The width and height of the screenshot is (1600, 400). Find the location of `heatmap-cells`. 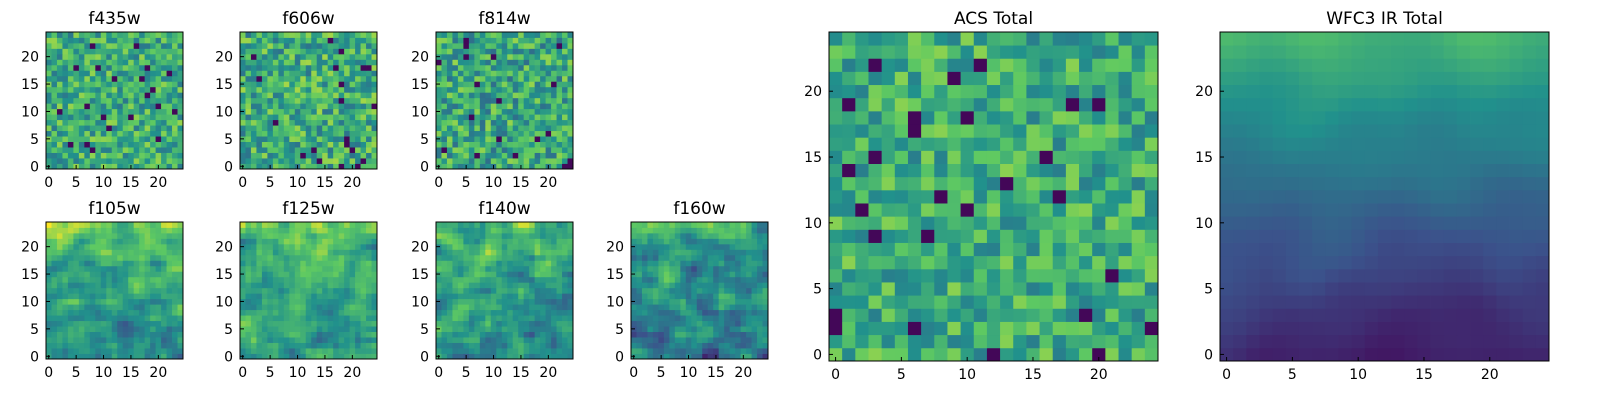

heatmap-cells is located at coordinates (505, 101).